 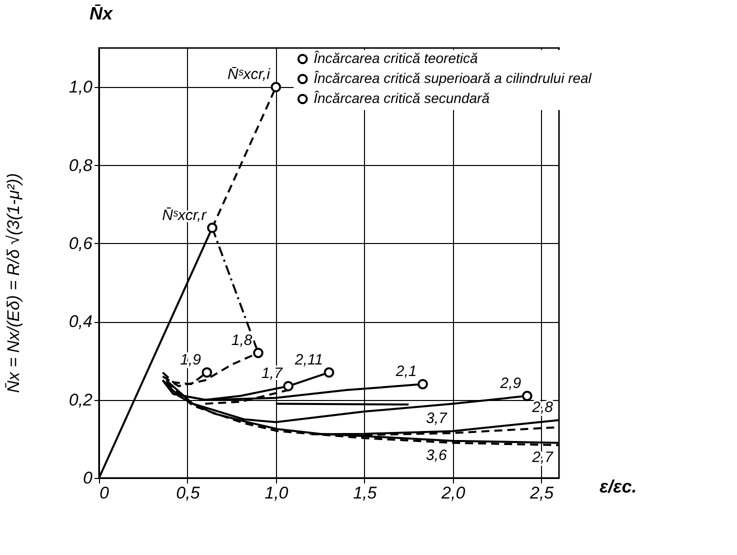 I want to click on annotation: 2,9, so click(x=510, y=383).